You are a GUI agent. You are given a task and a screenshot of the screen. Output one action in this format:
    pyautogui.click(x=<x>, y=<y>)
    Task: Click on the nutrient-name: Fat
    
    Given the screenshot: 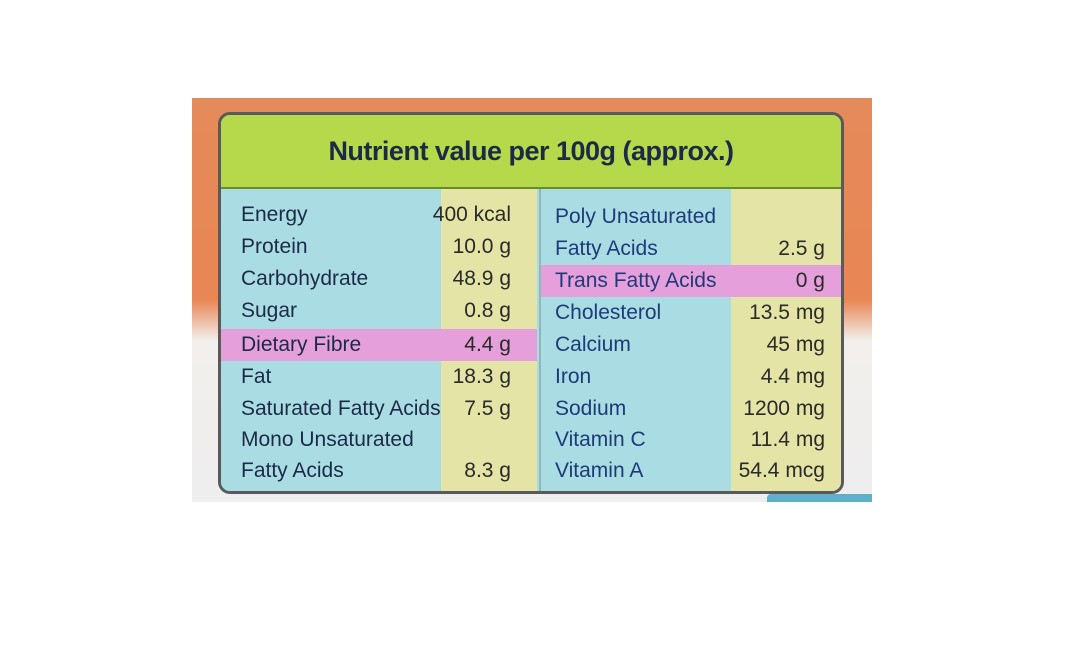 What is the action you would take?
    pyautogui.click(x=256, y=376)
    